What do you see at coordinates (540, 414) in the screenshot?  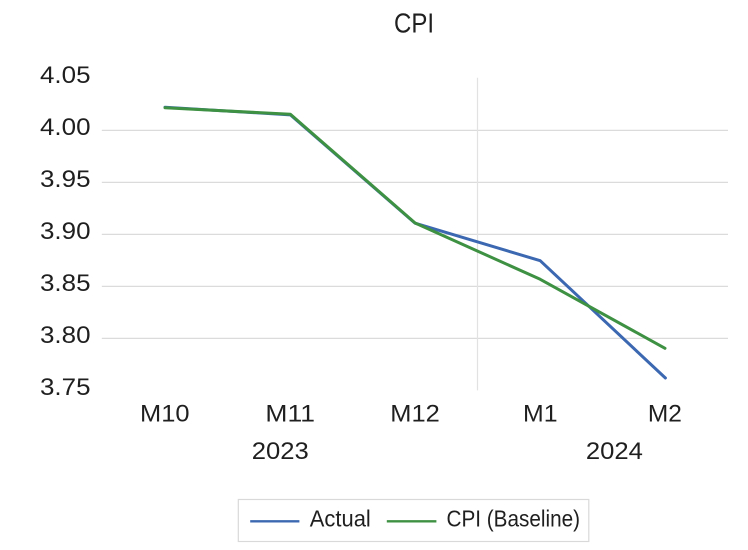 I see `svg-text: M1` at bounding box center [540, 414].